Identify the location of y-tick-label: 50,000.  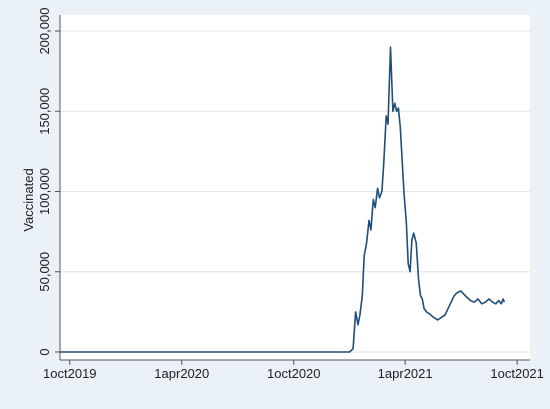
(44, 272).